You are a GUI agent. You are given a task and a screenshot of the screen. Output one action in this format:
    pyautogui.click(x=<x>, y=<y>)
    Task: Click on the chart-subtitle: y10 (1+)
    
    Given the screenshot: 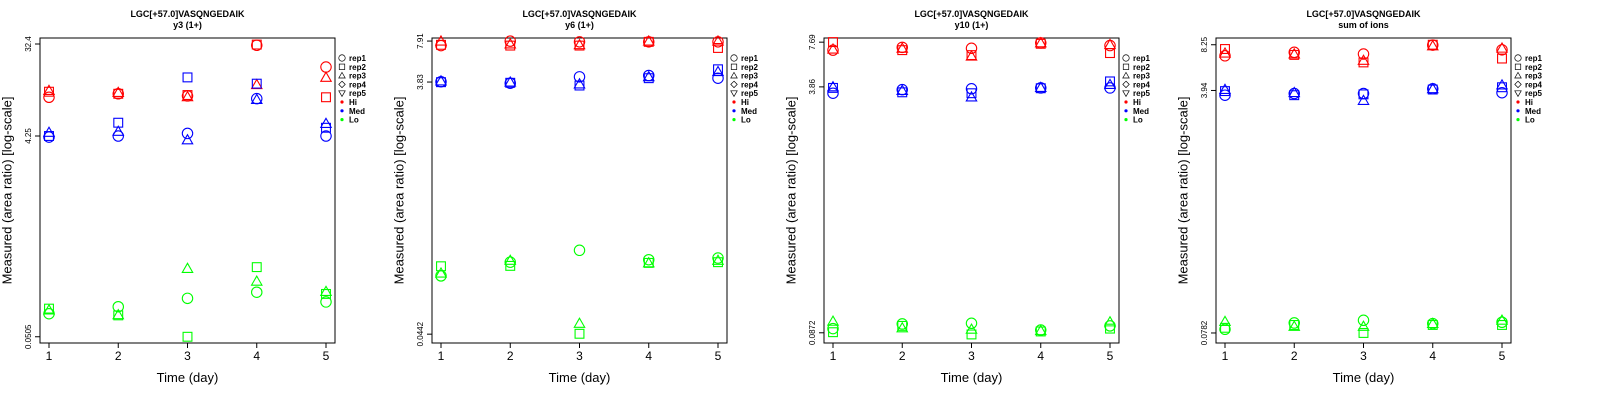 What is the action you would take?
    pyautogui.click(x=972, y=25)
    